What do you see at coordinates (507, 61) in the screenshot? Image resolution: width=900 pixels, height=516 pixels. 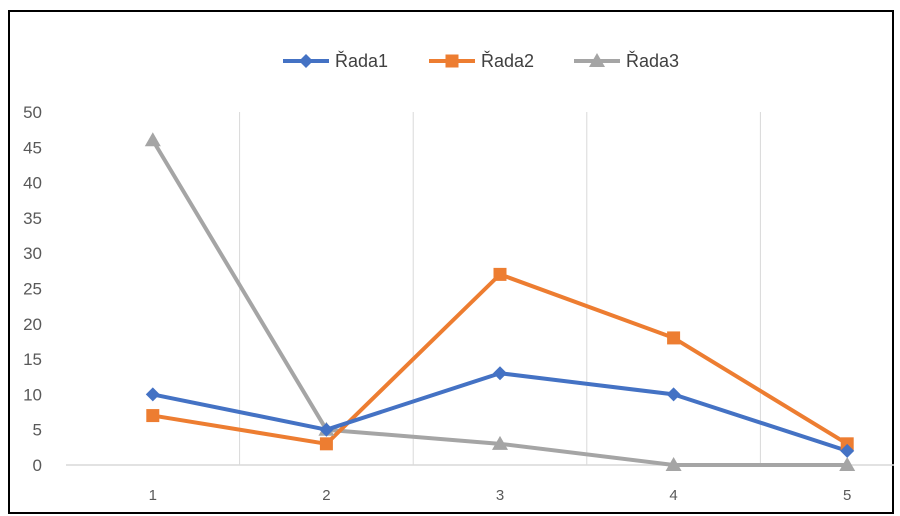 I see `legend-label: Řada2` at bounding box center [507, 61].